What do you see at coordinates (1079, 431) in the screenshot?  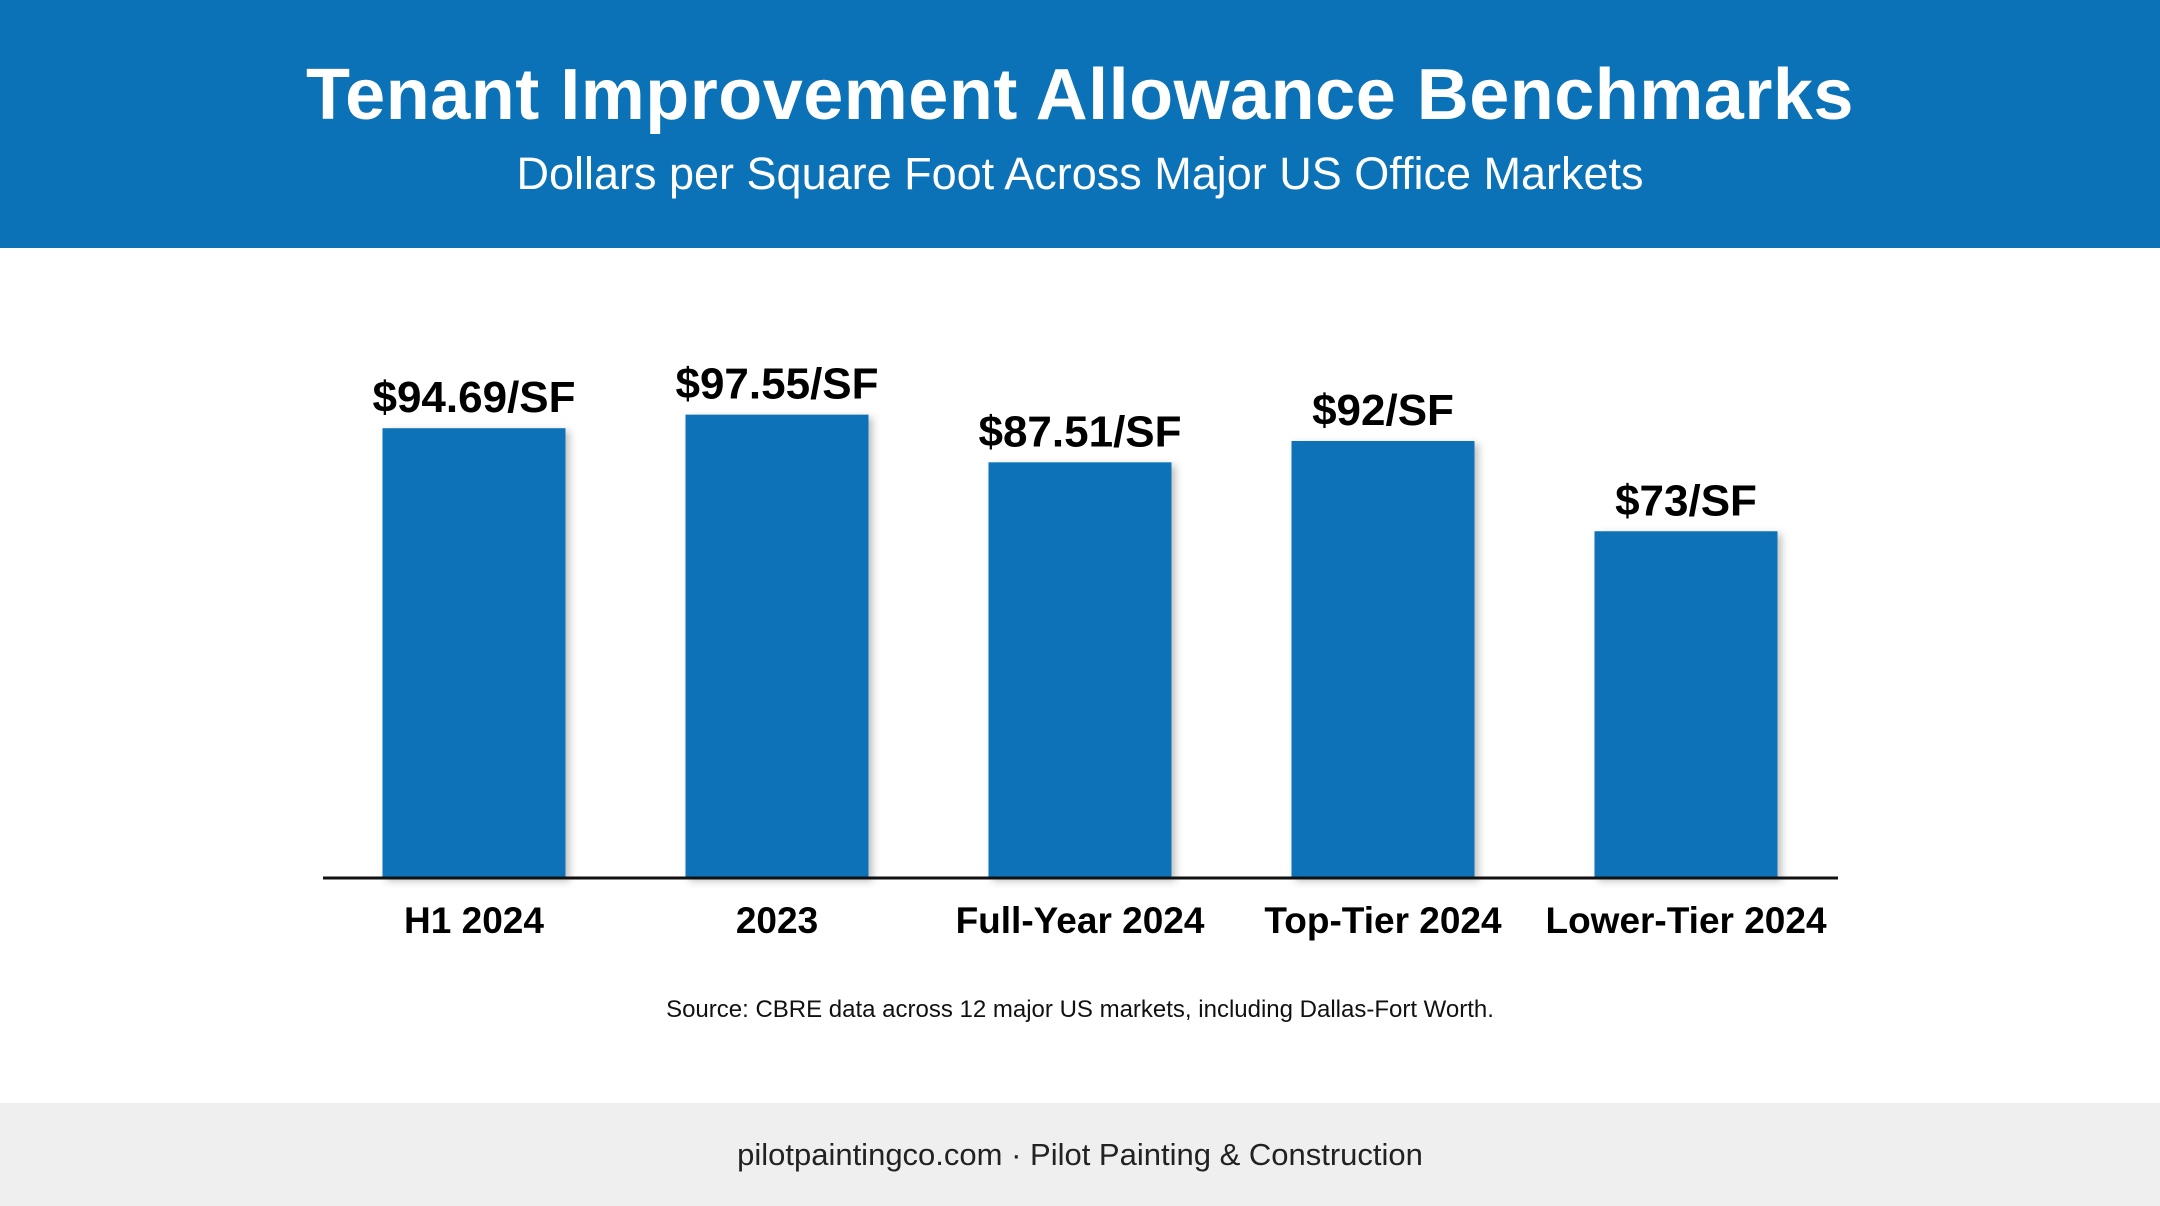 I see `data-label-2: $87.51/SF` at bounding box center [1079, 431].